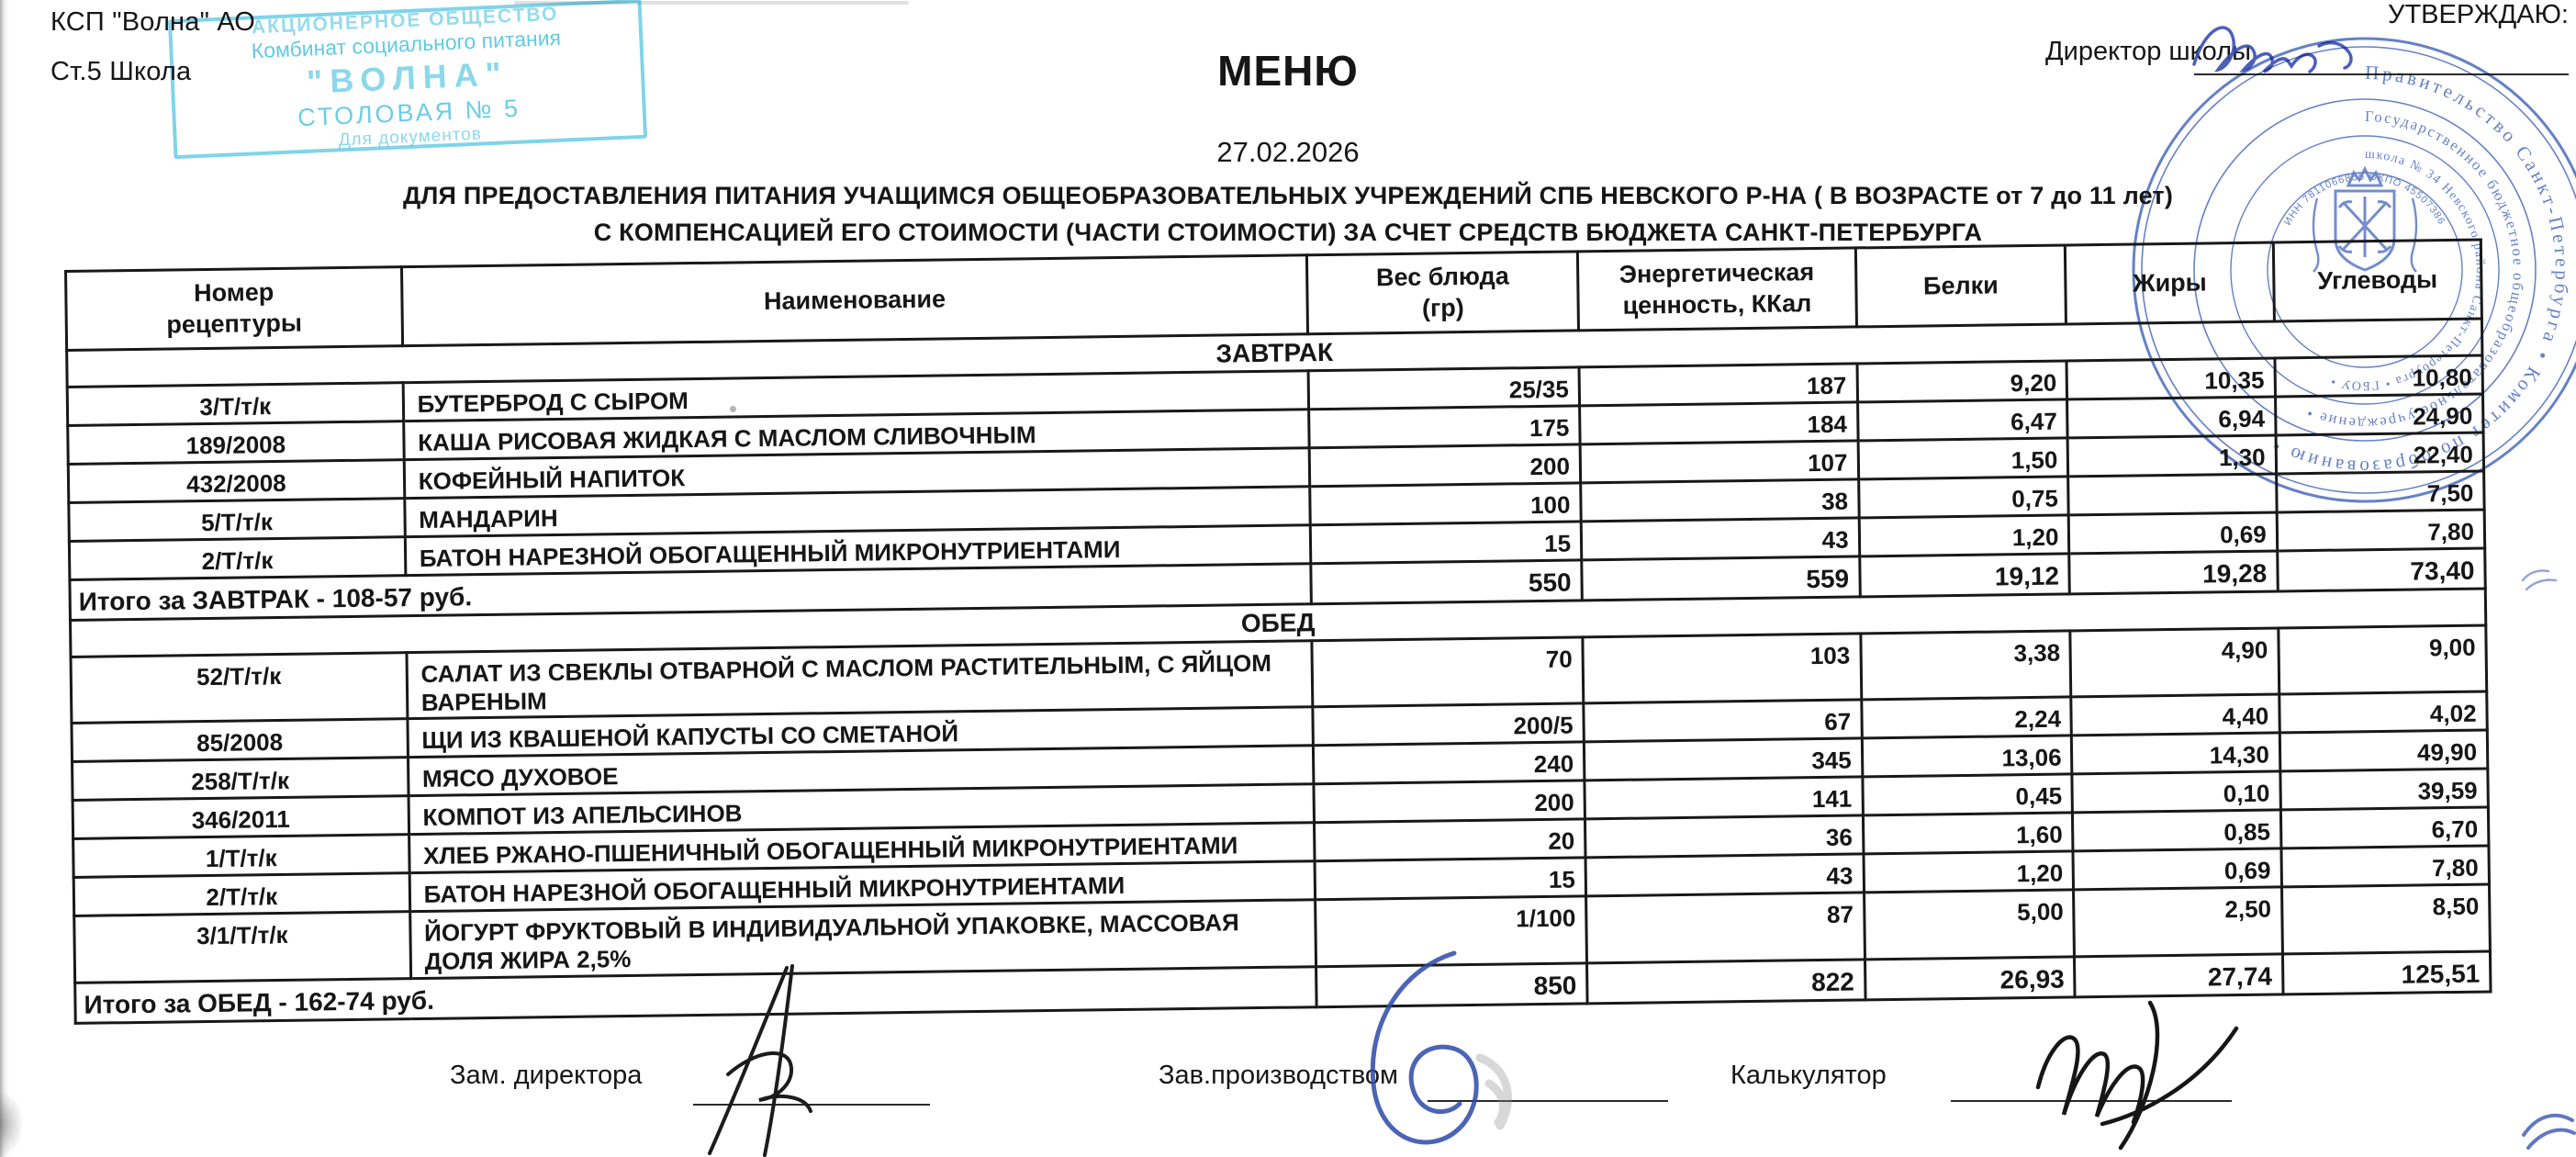  Describe the element at coordinates (2171, 378) in the screenshot. I see `item-fat-cell: 10,35` at that location.